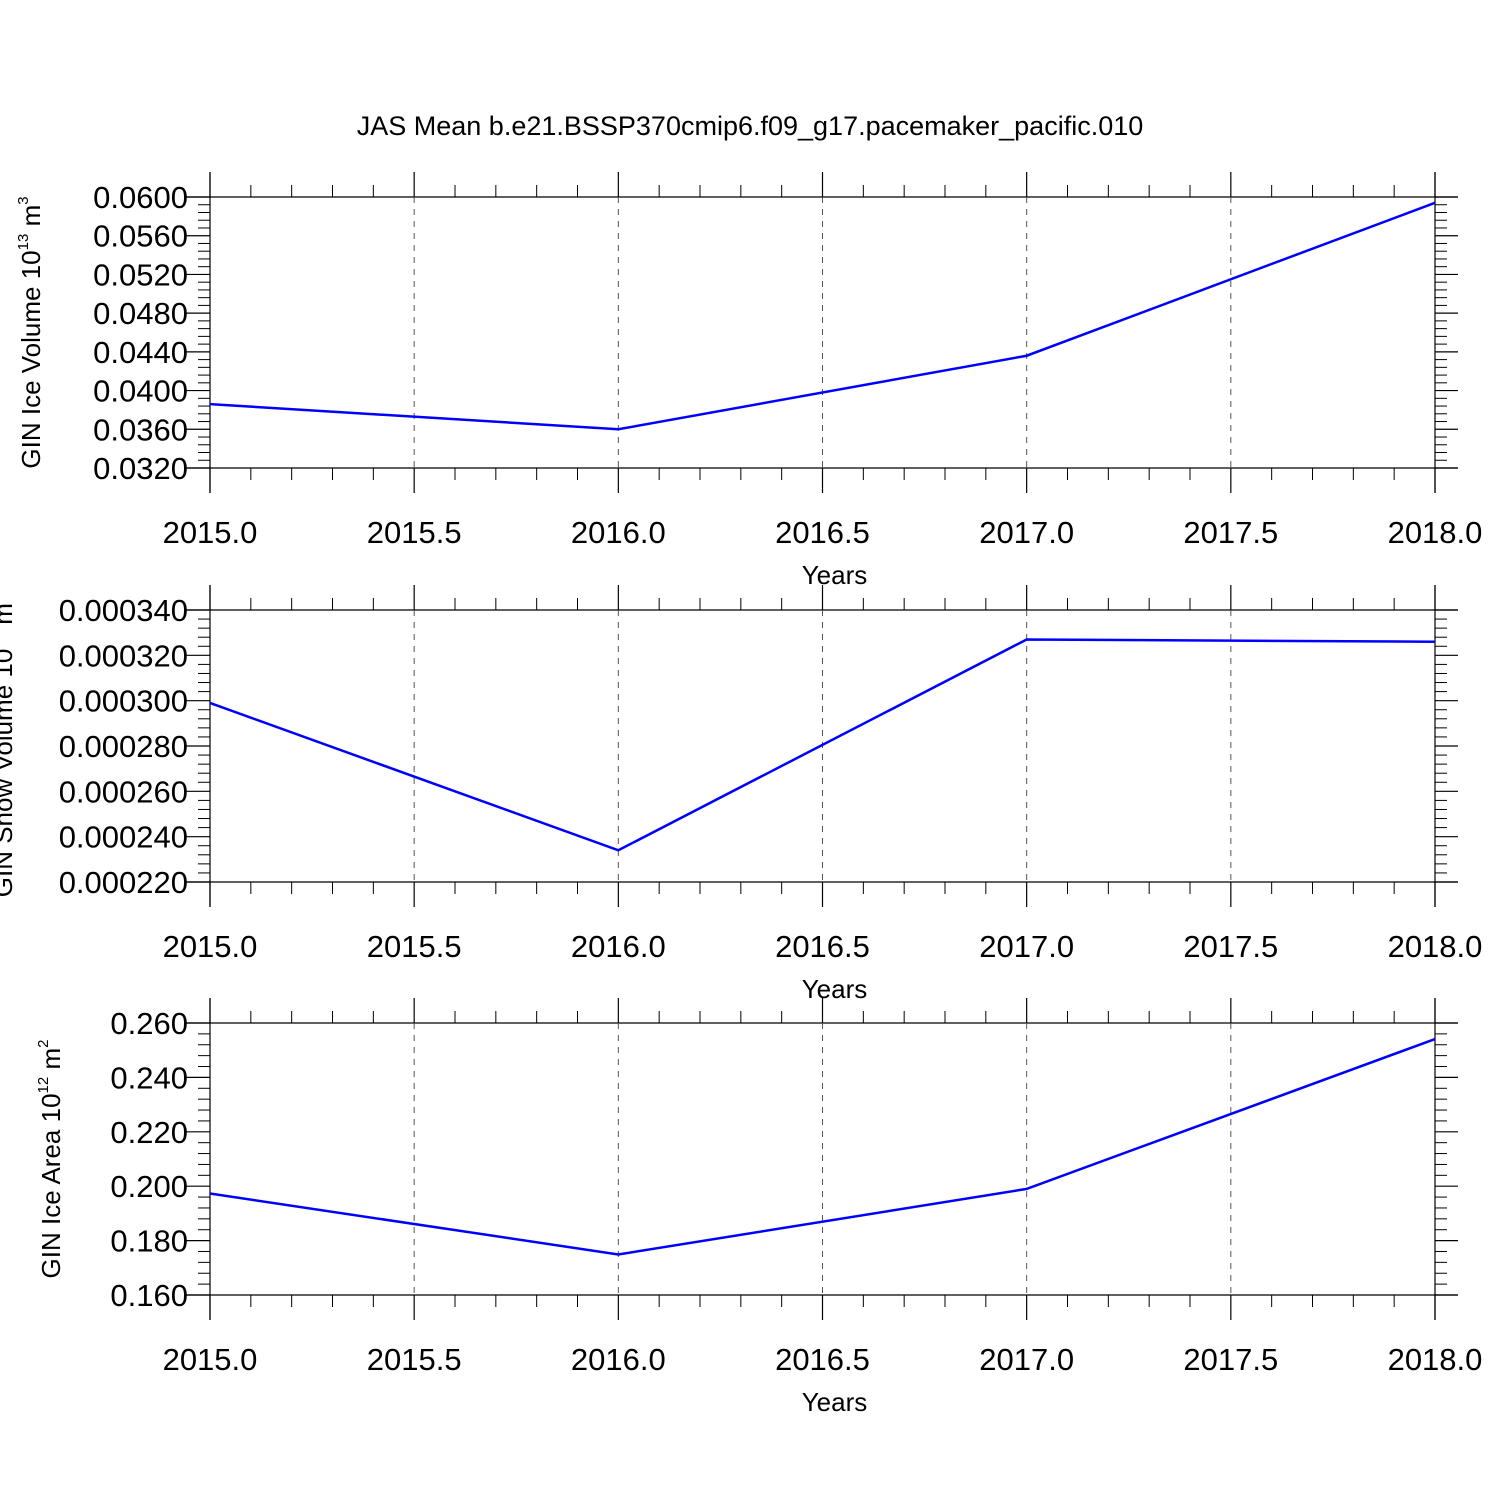  Describe the element at coordinates (9, 746) in the screenshot. I see `y-axis-label: GIN Snow Volume 1013 m3` at that location.